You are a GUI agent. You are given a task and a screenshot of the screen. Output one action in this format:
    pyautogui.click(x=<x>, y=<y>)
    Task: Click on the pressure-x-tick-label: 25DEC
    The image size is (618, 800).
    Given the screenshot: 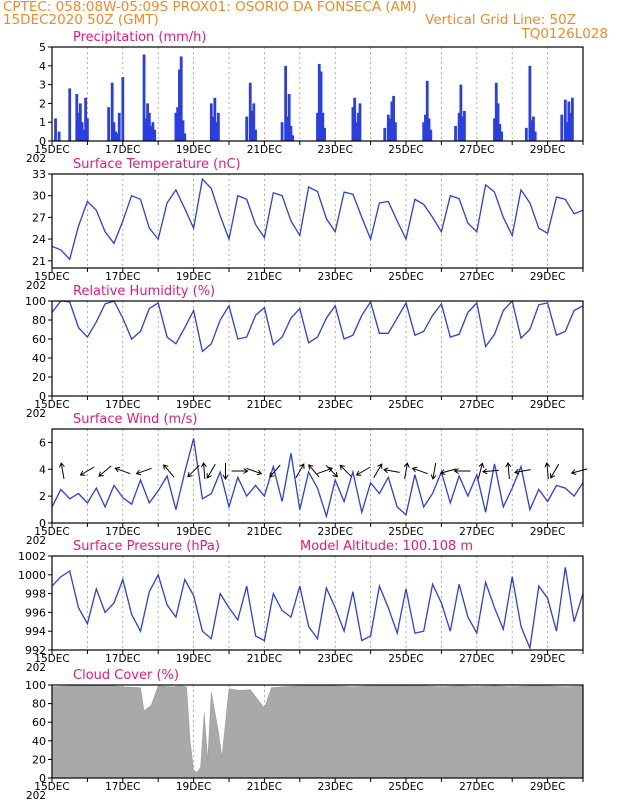 What is the action you would take?
    pyautogui.click(x=405, y=659)
    